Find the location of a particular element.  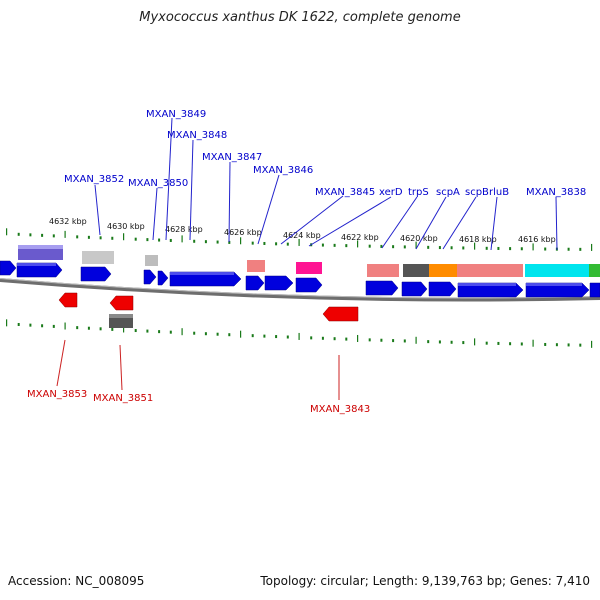

gene-label-mxan-3845: MXAN_3845 is located at coordinates (345, 192).